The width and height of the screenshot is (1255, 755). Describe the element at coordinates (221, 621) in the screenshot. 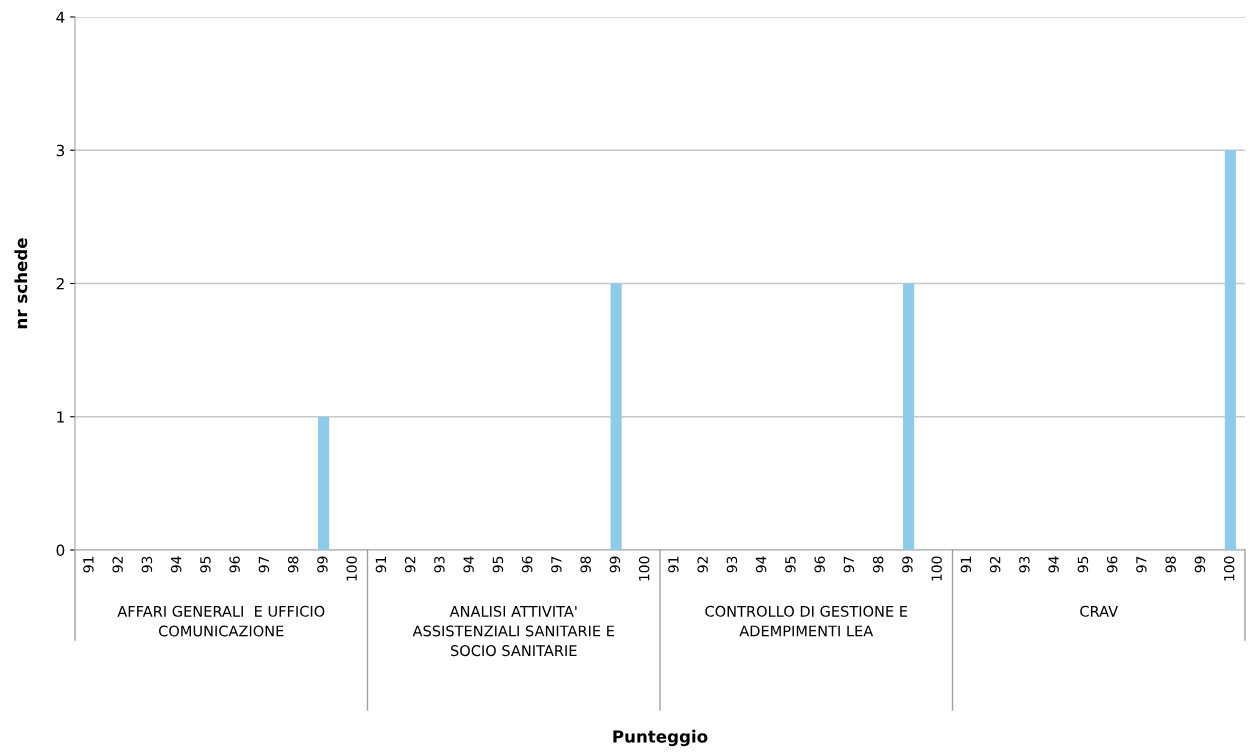

I see `text: AFFARI GENERALI E UFFICIO COMUNICAZIONE` at that location.